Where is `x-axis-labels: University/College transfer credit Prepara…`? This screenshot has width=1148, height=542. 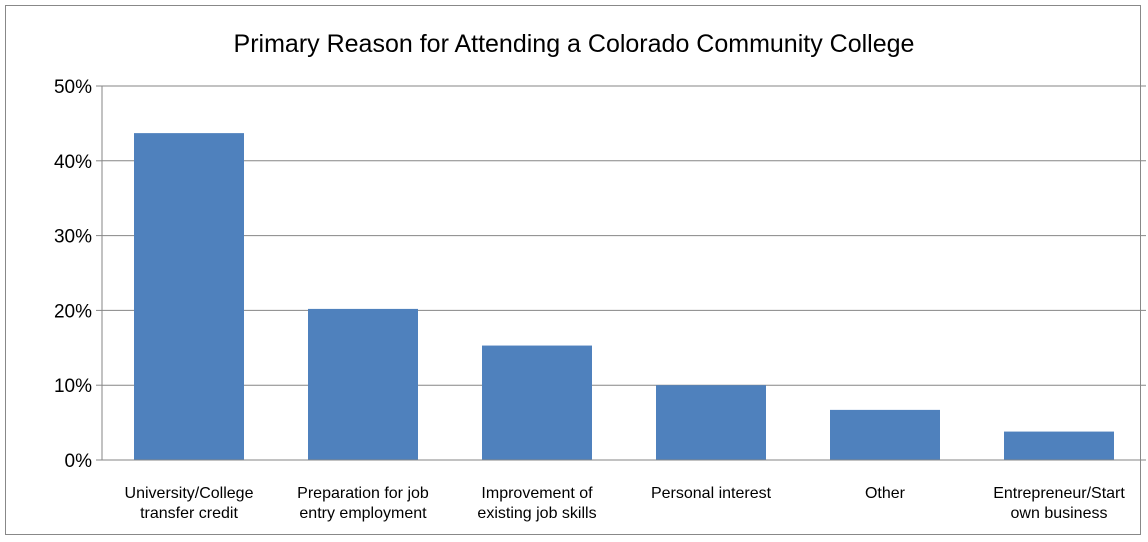
x-axis-labels: University/College transfer credit Prepara… is located at coordinates (625, 503).